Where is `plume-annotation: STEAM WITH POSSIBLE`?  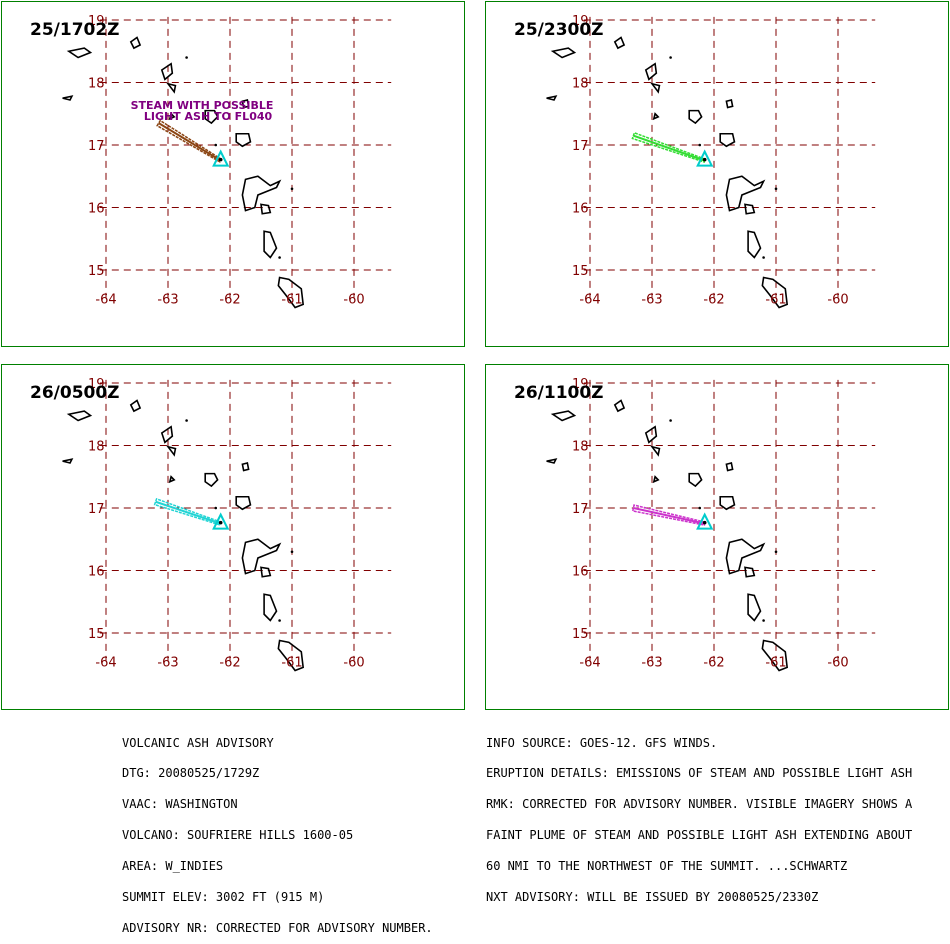 plume-annotation: STEAM WITH POSSIBLE is located at coordinates (202, 105).